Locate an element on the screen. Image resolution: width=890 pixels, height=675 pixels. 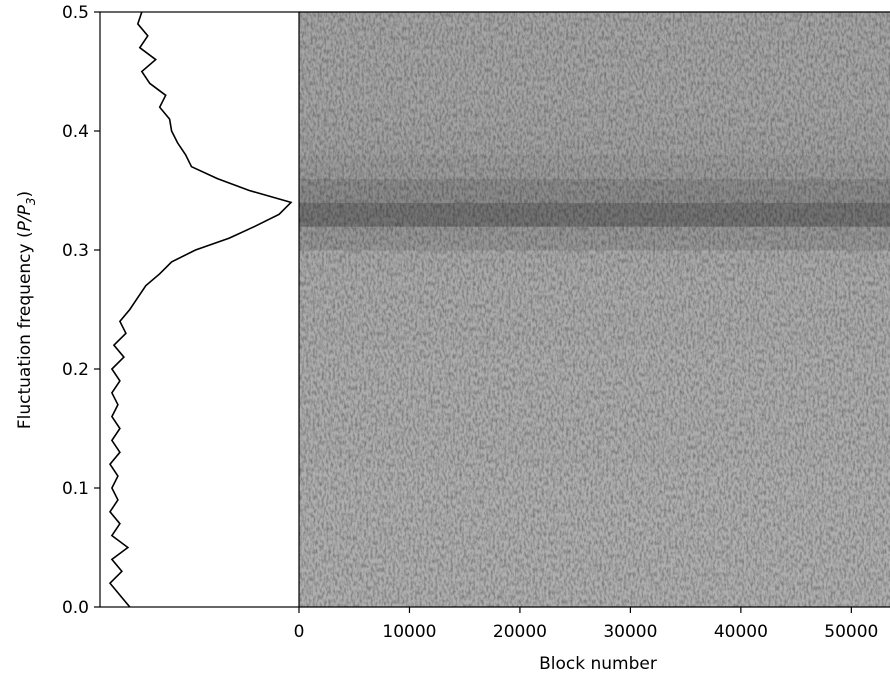
x-tick-label: 10000 is located at coordinates (409, 632).